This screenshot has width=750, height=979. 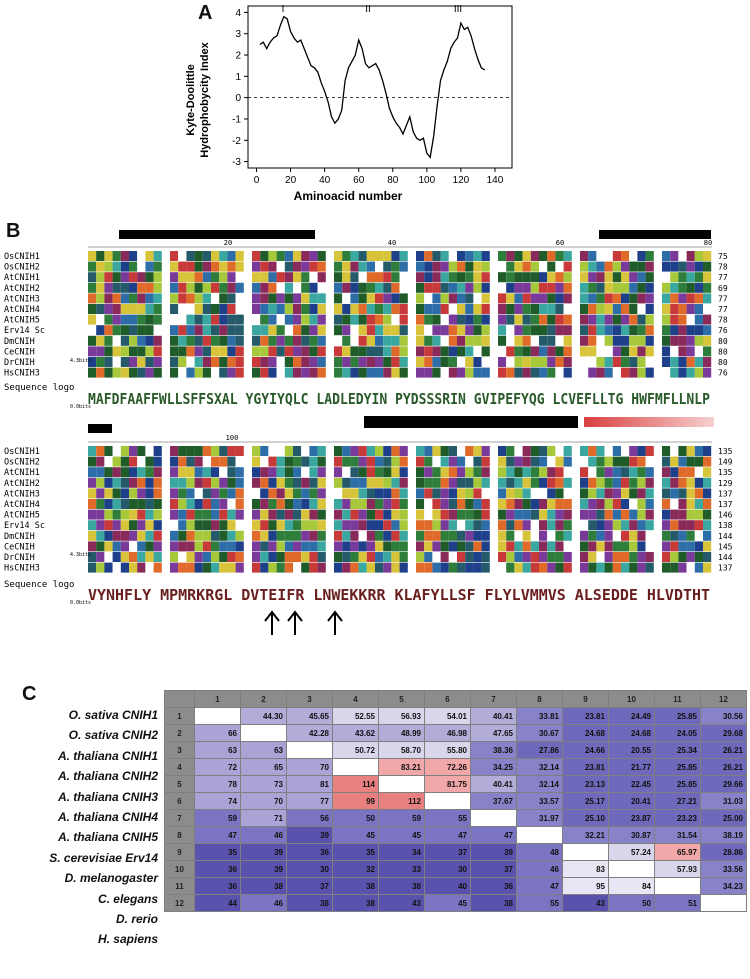 I want to click on x-tick-label: 0, so click(x=257, y=180).